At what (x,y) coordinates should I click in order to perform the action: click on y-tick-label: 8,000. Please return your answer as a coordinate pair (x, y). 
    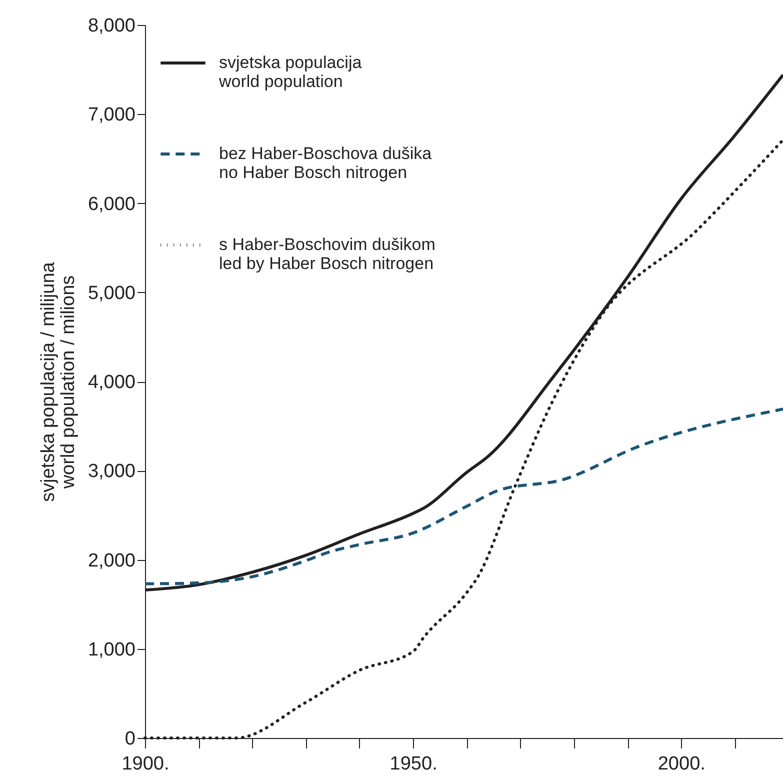
    Looking at the image, I should click on (112, 26).